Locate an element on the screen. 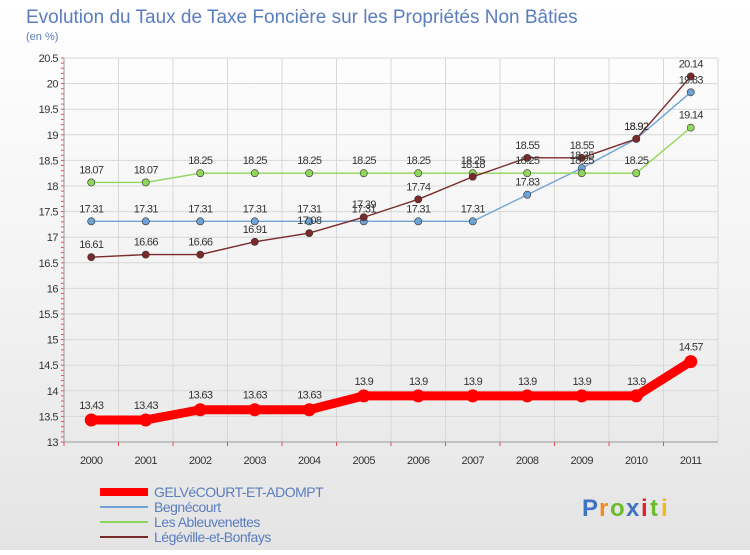  data-label: 17.08 is located at coordinates (309, 221).